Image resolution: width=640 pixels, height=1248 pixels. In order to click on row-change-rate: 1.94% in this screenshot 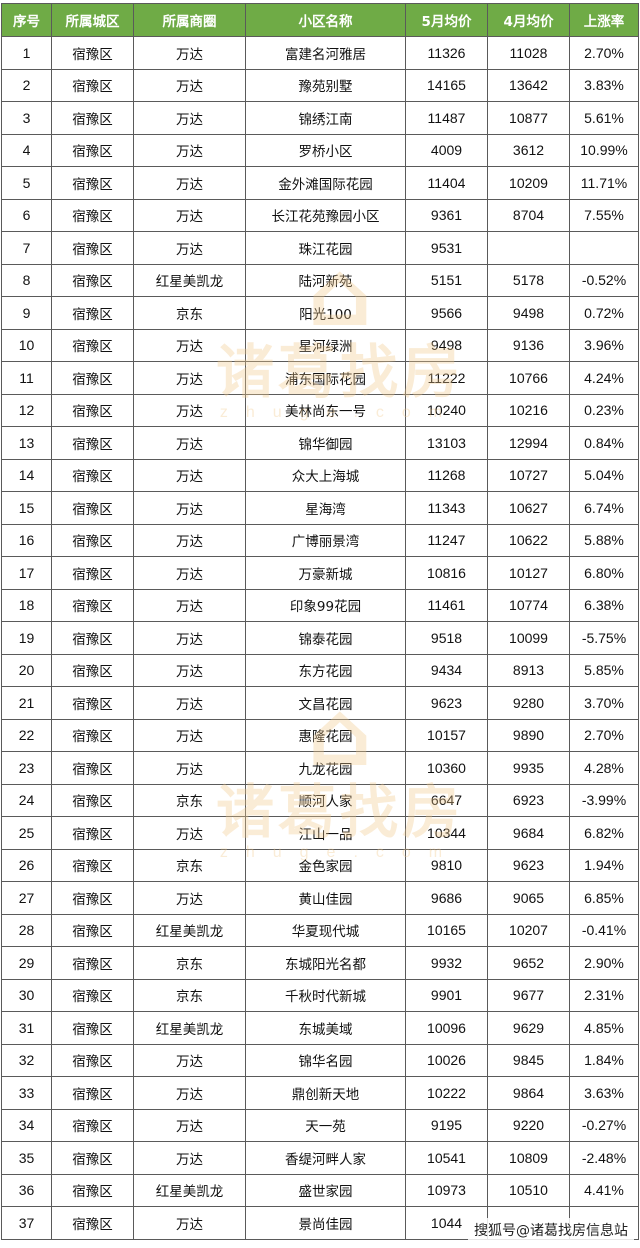, I will do `click(604, 865)`.